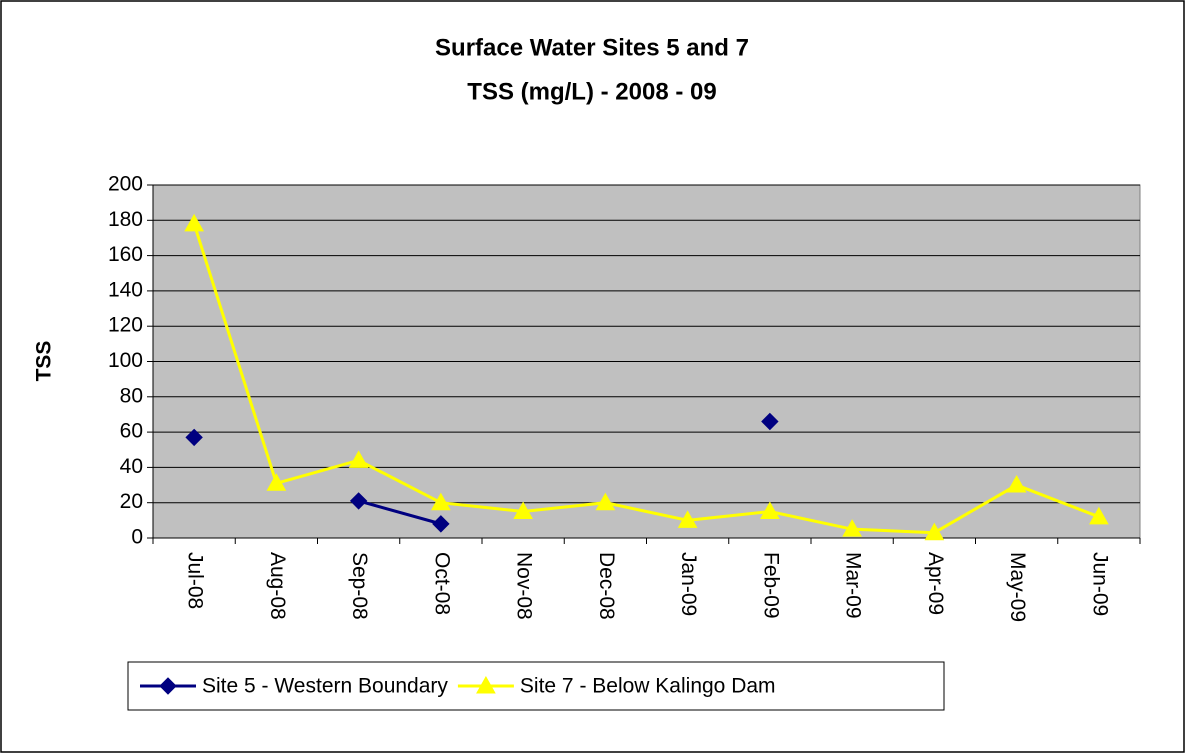 The image size is (1187, 755). I want to click on y-tick-label: 80, so click(131, 395).